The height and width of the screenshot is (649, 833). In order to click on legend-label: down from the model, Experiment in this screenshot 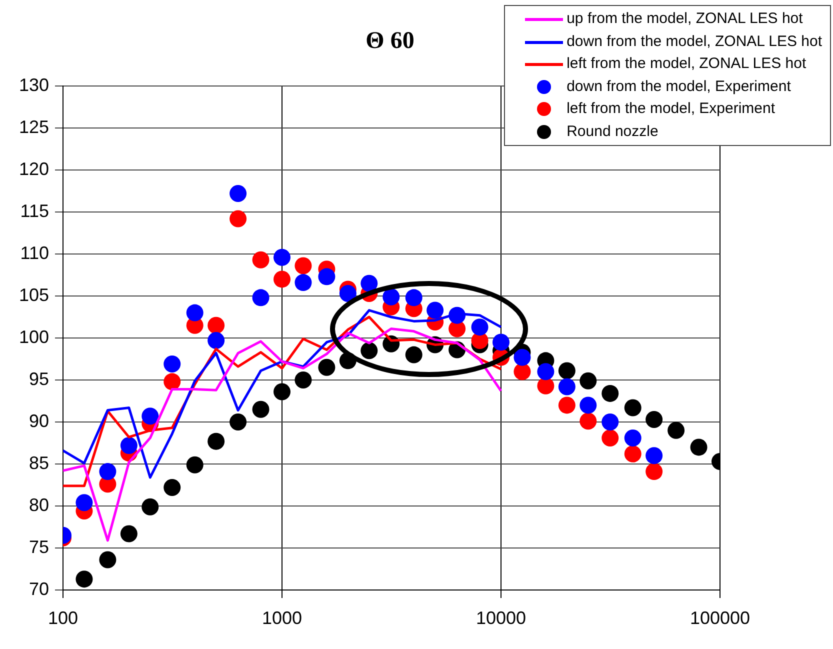, I will do `click(678, 86)`.